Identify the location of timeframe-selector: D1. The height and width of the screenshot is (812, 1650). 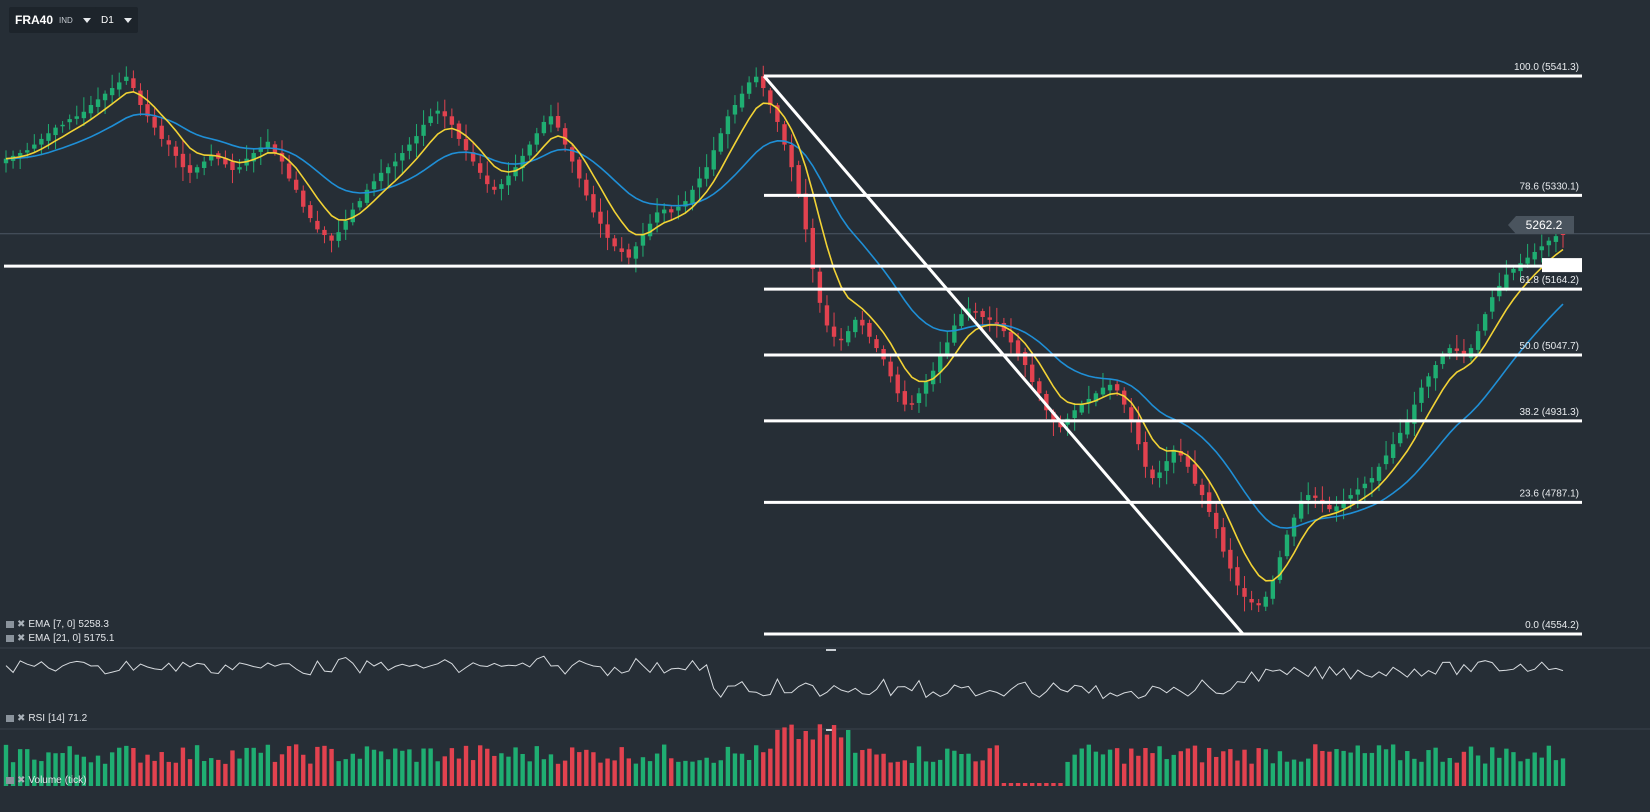
(116, 20).